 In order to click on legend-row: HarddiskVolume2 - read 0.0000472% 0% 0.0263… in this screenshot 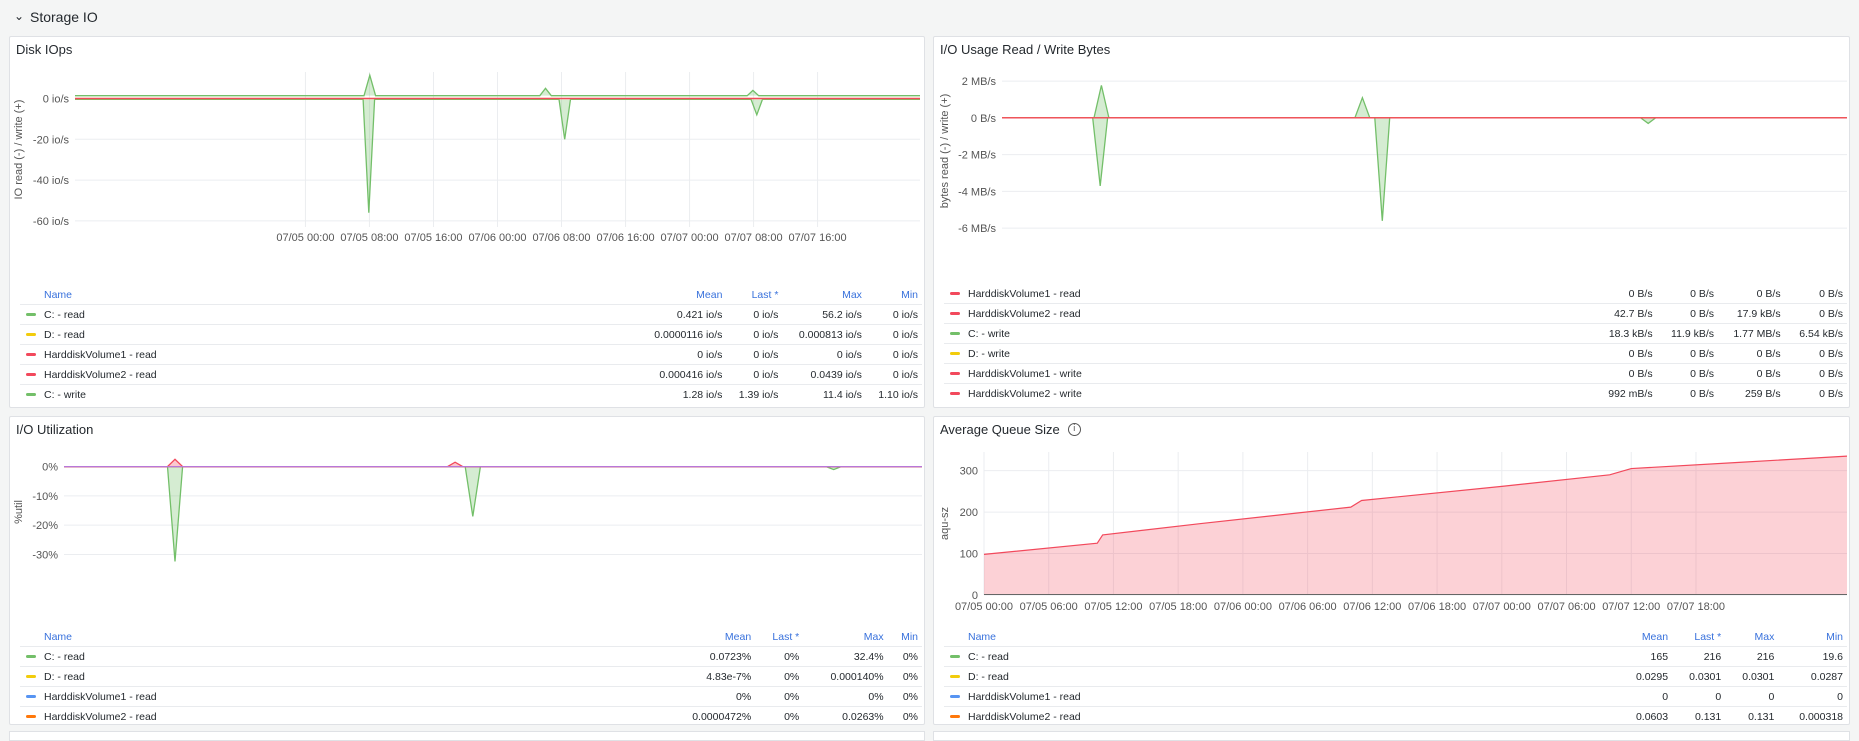, I will do `click(471, 715)`.